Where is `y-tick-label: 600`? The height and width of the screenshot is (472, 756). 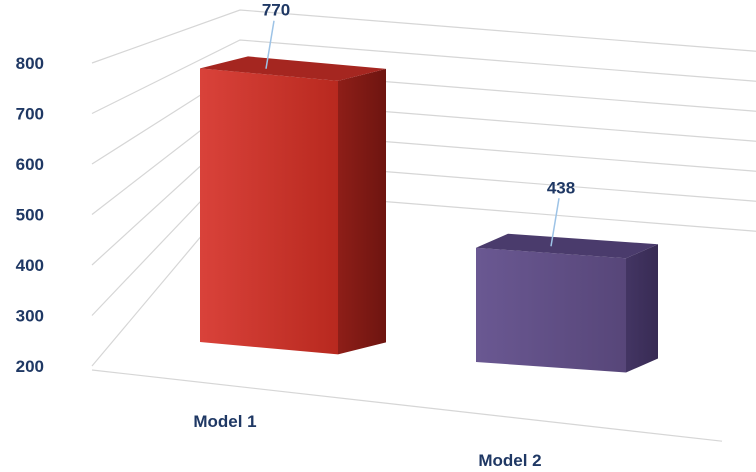
y-tick-label: 600 is located at coordinates (30, 164).